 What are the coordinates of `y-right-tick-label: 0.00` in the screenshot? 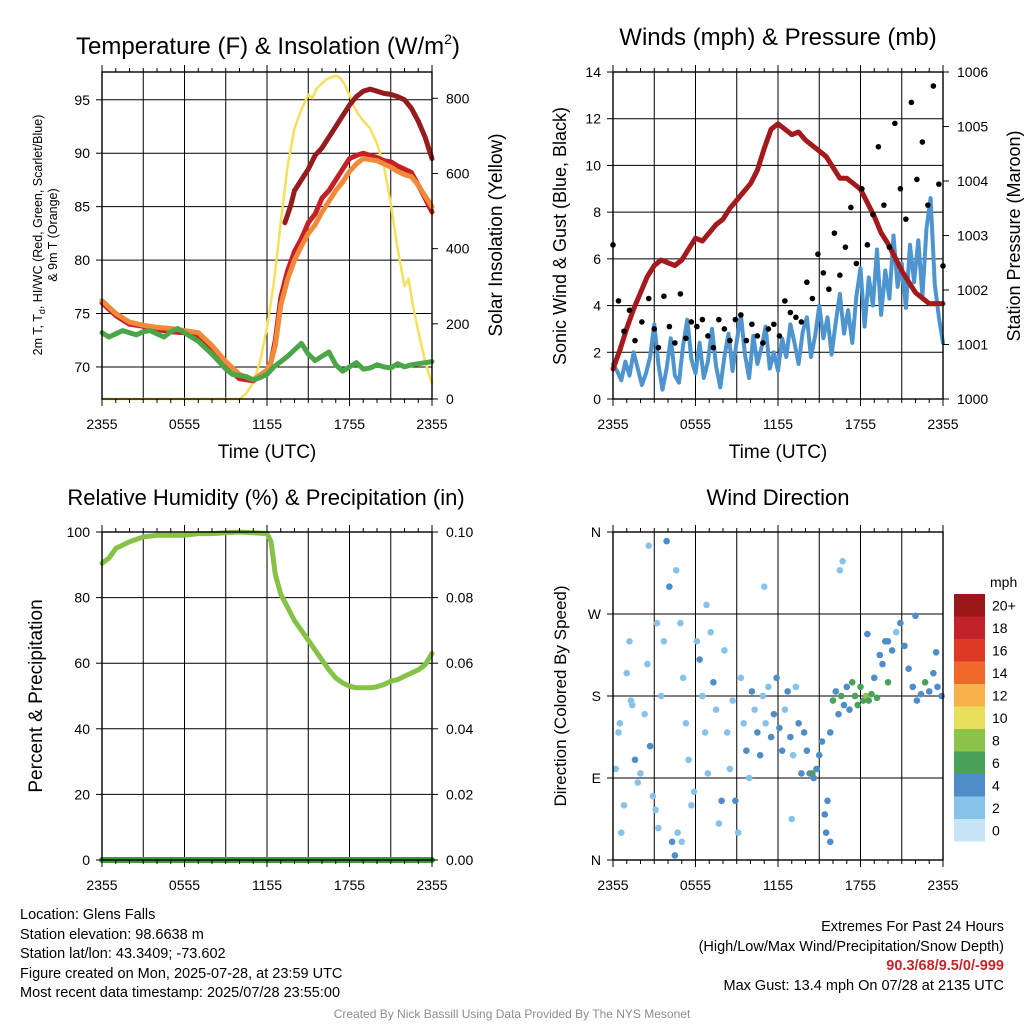 It's located at (459, 860).